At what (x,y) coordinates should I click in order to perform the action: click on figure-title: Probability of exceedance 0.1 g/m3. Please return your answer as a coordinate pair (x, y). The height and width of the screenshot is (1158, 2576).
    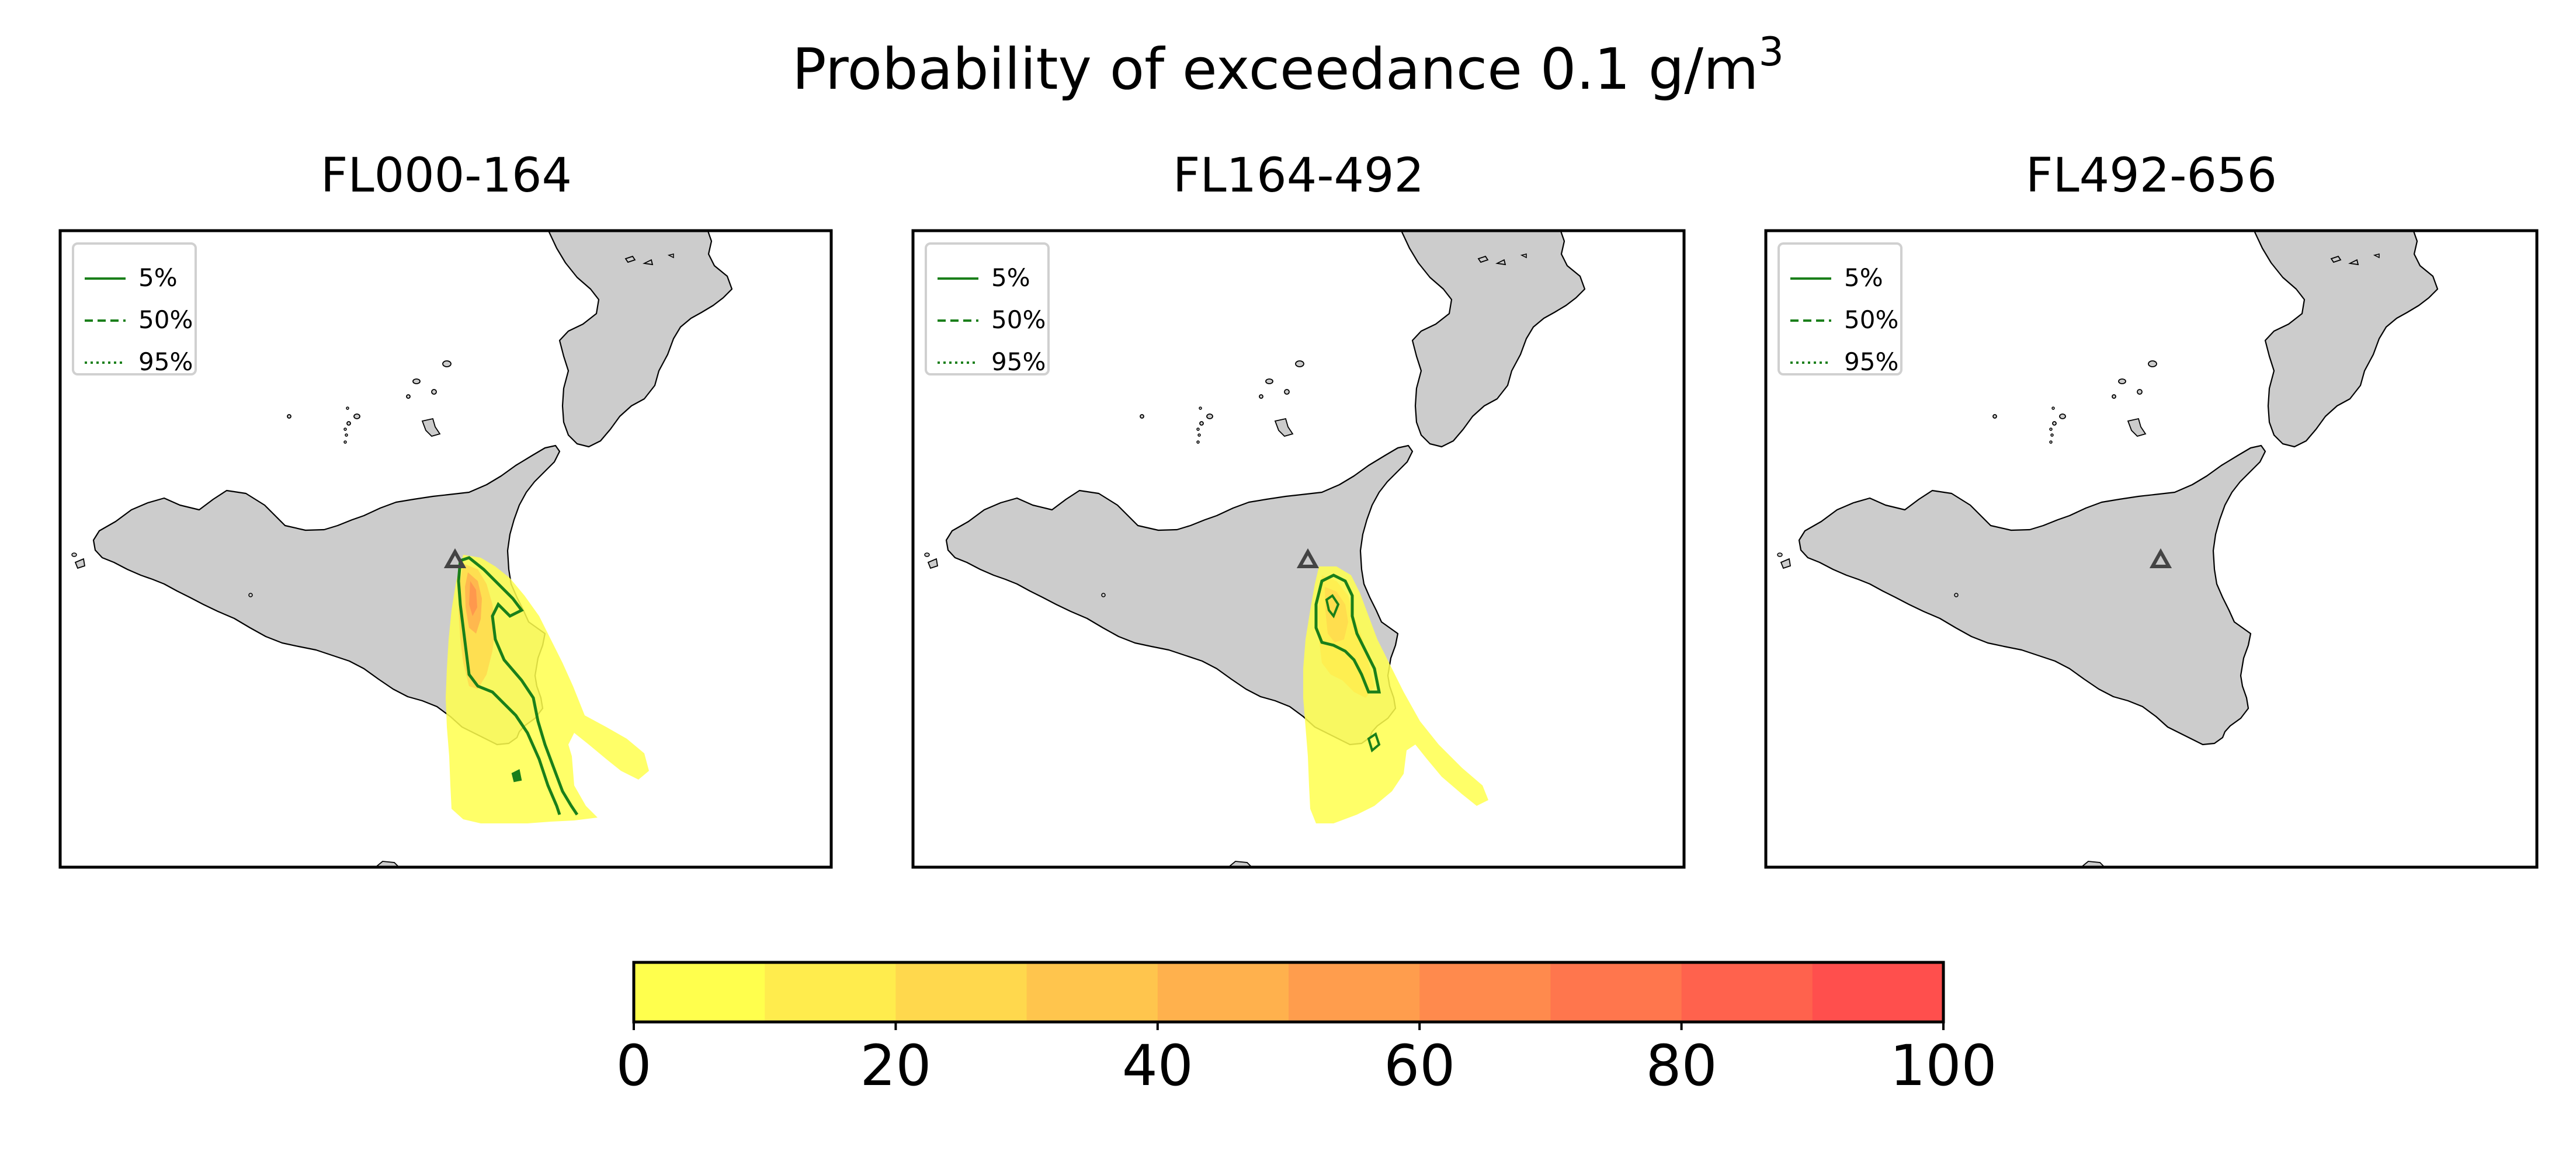
    Looking at the image, I should click on (1288, 65).